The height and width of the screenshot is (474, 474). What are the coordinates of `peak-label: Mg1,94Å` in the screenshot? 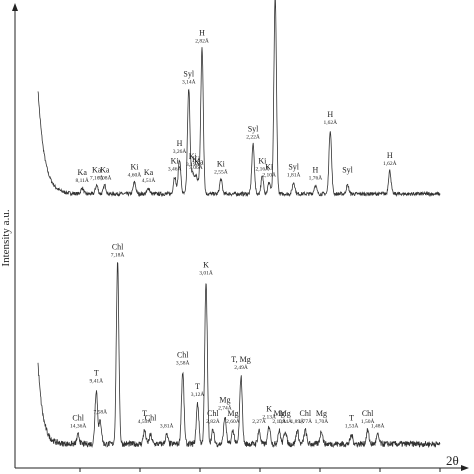 It's located at (285, 417).